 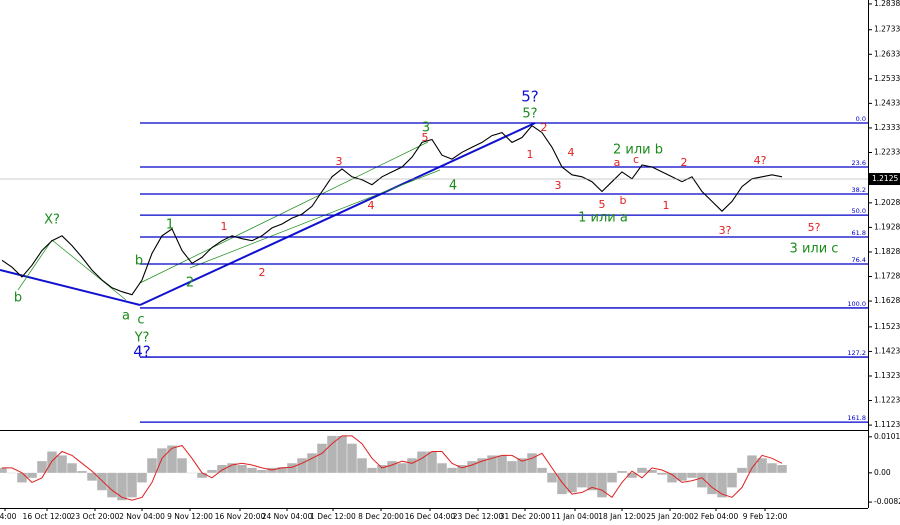 What do you see at coordinates (887, 424) in the screenshot?
I see `y-tick-label: 1.1123` at bounding box center [887, 424].